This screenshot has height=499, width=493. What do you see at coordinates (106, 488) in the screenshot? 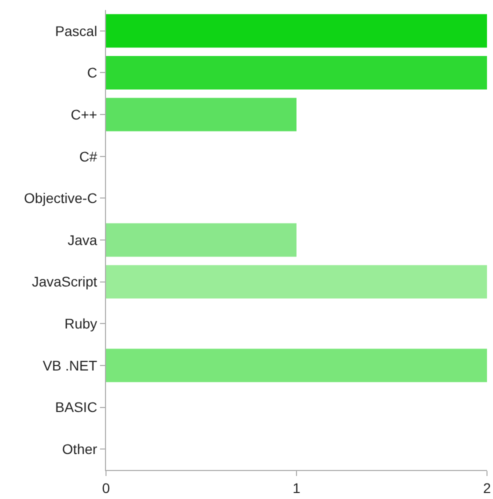
I see `x-tick-label: 0` at bounding box center [106, 488].